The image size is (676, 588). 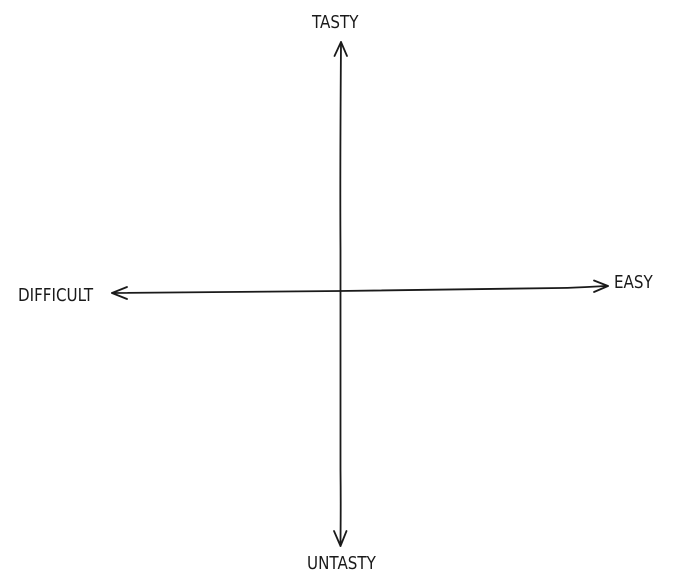 What do you see at coordinates (601, 286) in the screenshot?
I see `right-arrowhead` at bounding box center [601, 286].